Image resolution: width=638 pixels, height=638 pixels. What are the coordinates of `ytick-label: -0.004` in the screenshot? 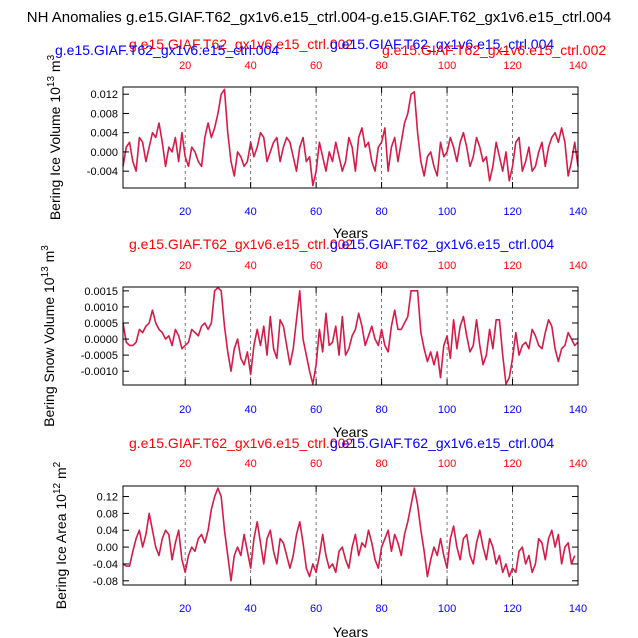 It's located at (102, 172).